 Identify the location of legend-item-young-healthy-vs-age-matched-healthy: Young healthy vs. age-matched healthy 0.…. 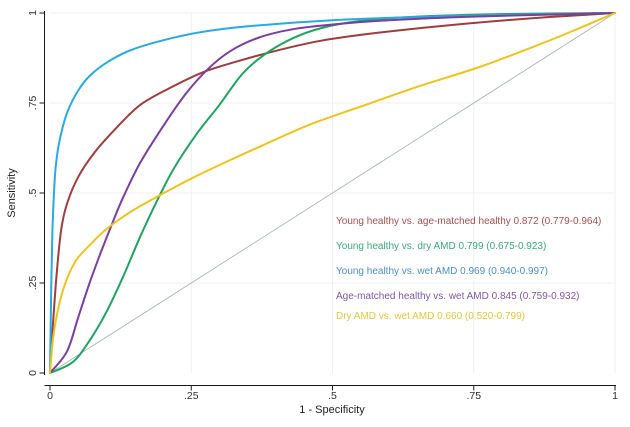
(469, 221).